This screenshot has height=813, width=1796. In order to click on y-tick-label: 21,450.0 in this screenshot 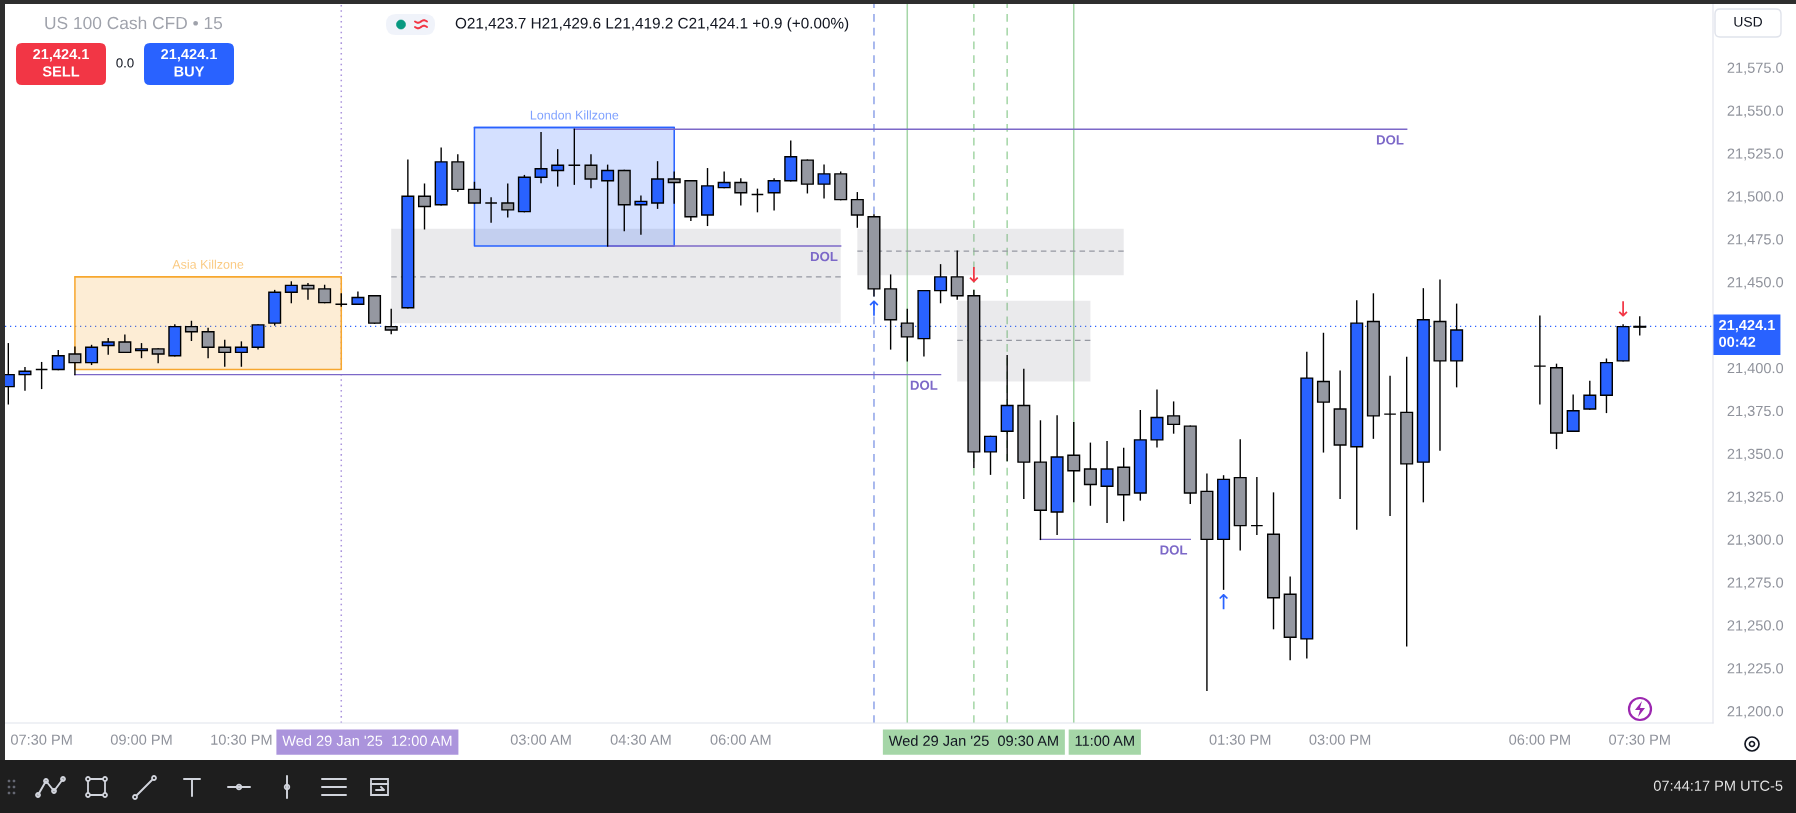, I will do `click(1755, 283)`.